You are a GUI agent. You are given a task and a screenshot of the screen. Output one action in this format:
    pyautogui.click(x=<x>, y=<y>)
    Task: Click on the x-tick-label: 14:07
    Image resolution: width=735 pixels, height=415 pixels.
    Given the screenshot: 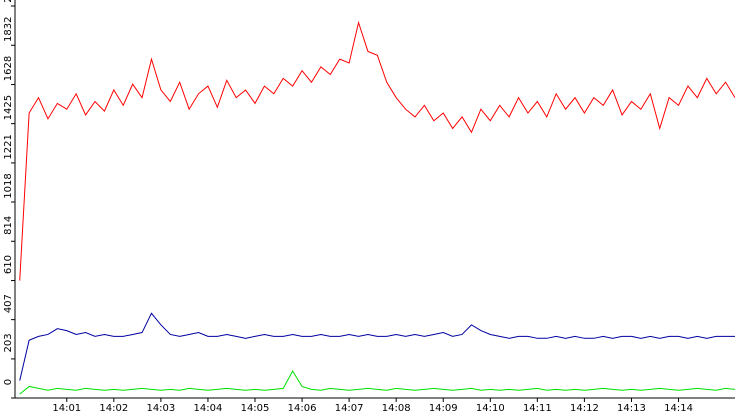 What is the action you would take?
    pyautogui.click(x=349, y=408)
    